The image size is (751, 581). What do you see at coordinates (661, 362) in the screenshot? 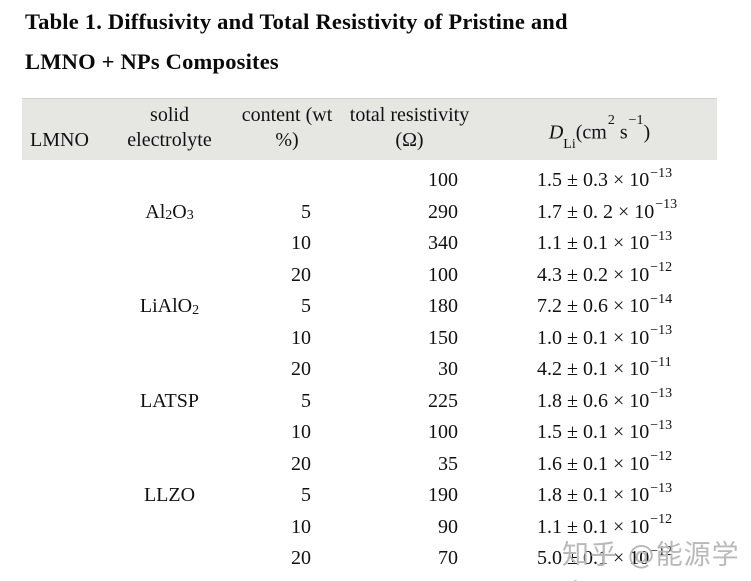
I see `d-value-exponent: −11` at bounding box center [661, 362].